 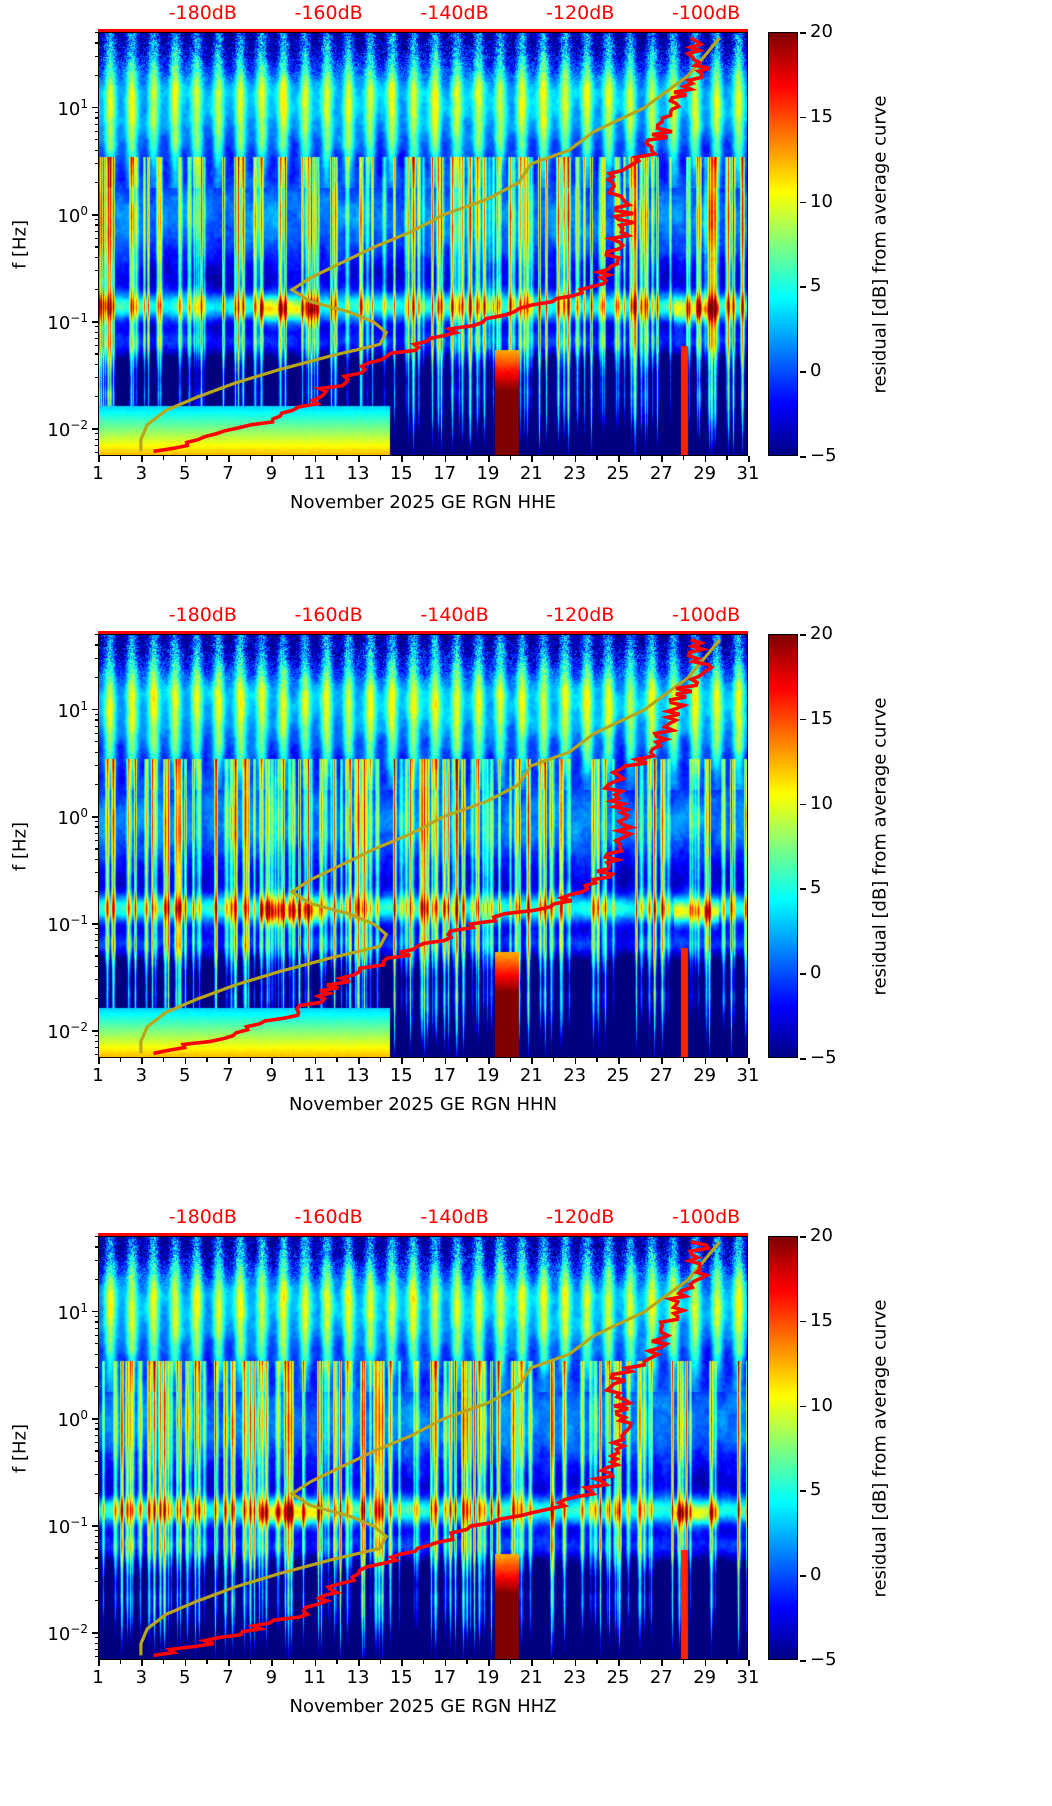 What do you see at coordinates (52, 816) in the screenshot?
I see `y-axis-label: 100` at bounding box center [52, 816].